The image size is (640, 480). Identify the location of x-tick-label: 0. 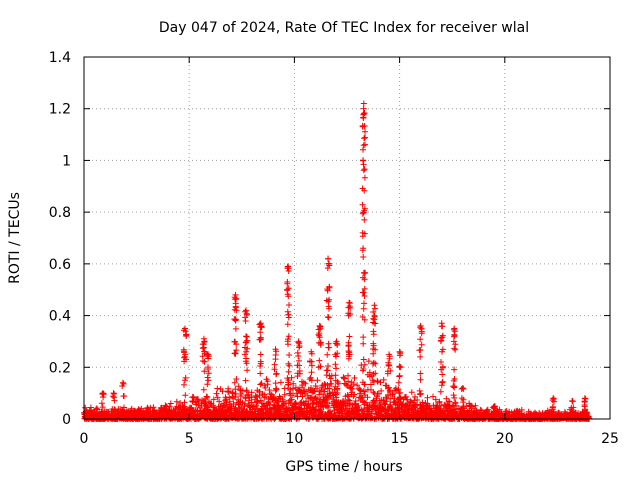
(84, 439).